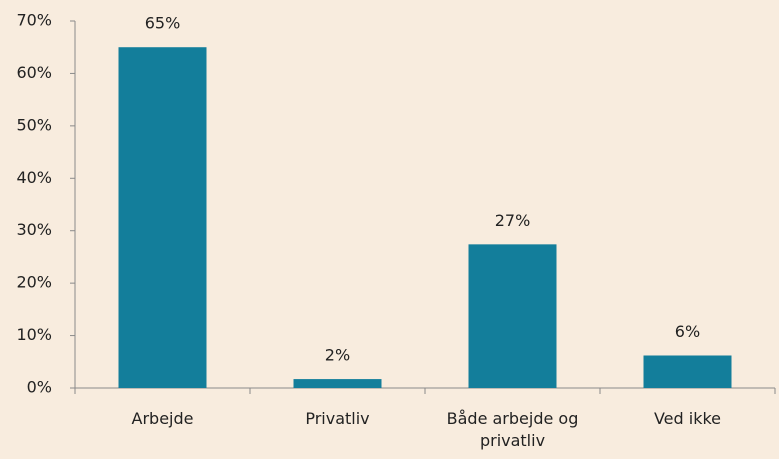  Describe the element at coordinates (34, 282) in the screenshot. I see `y-tick-label: 20%` at that location.